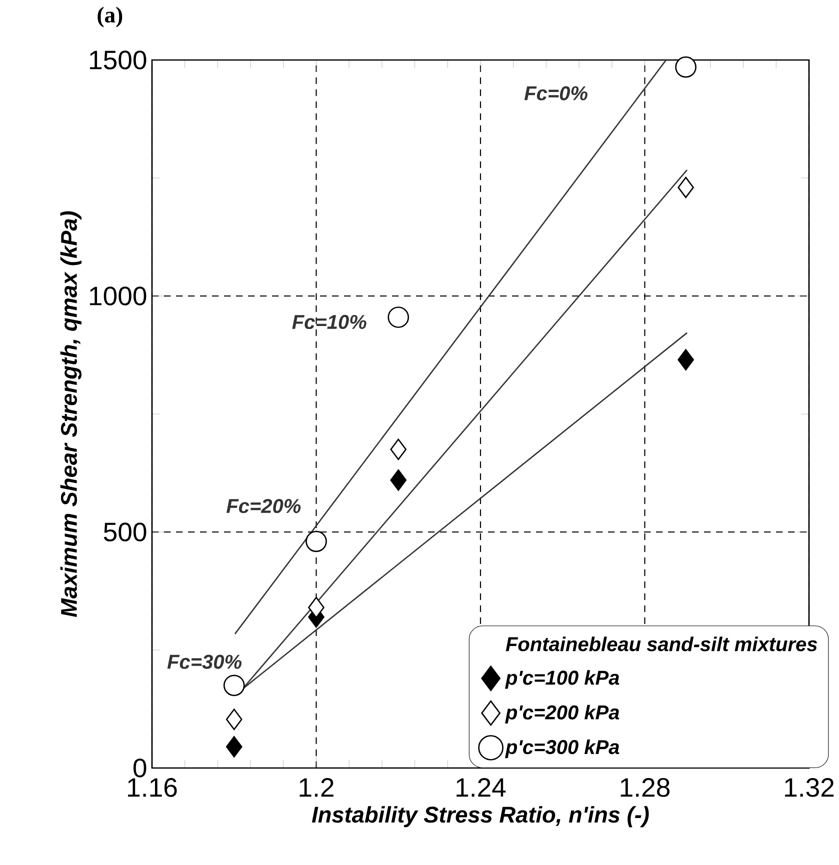 This screenshot has height=865, width=839. I want to click on annotation: Fc=0%, so click(556, 93).